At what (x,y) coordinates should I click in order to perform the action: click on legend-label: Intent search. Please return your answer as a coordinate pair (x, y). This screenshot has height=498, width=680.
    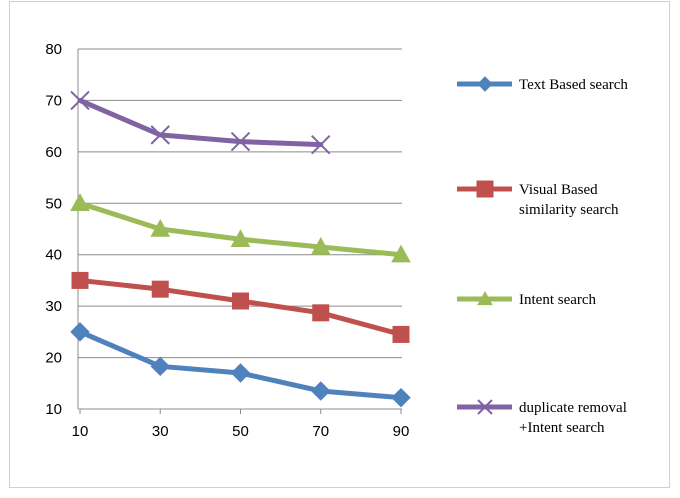
    Looking at the image, I should click on (558, 300).